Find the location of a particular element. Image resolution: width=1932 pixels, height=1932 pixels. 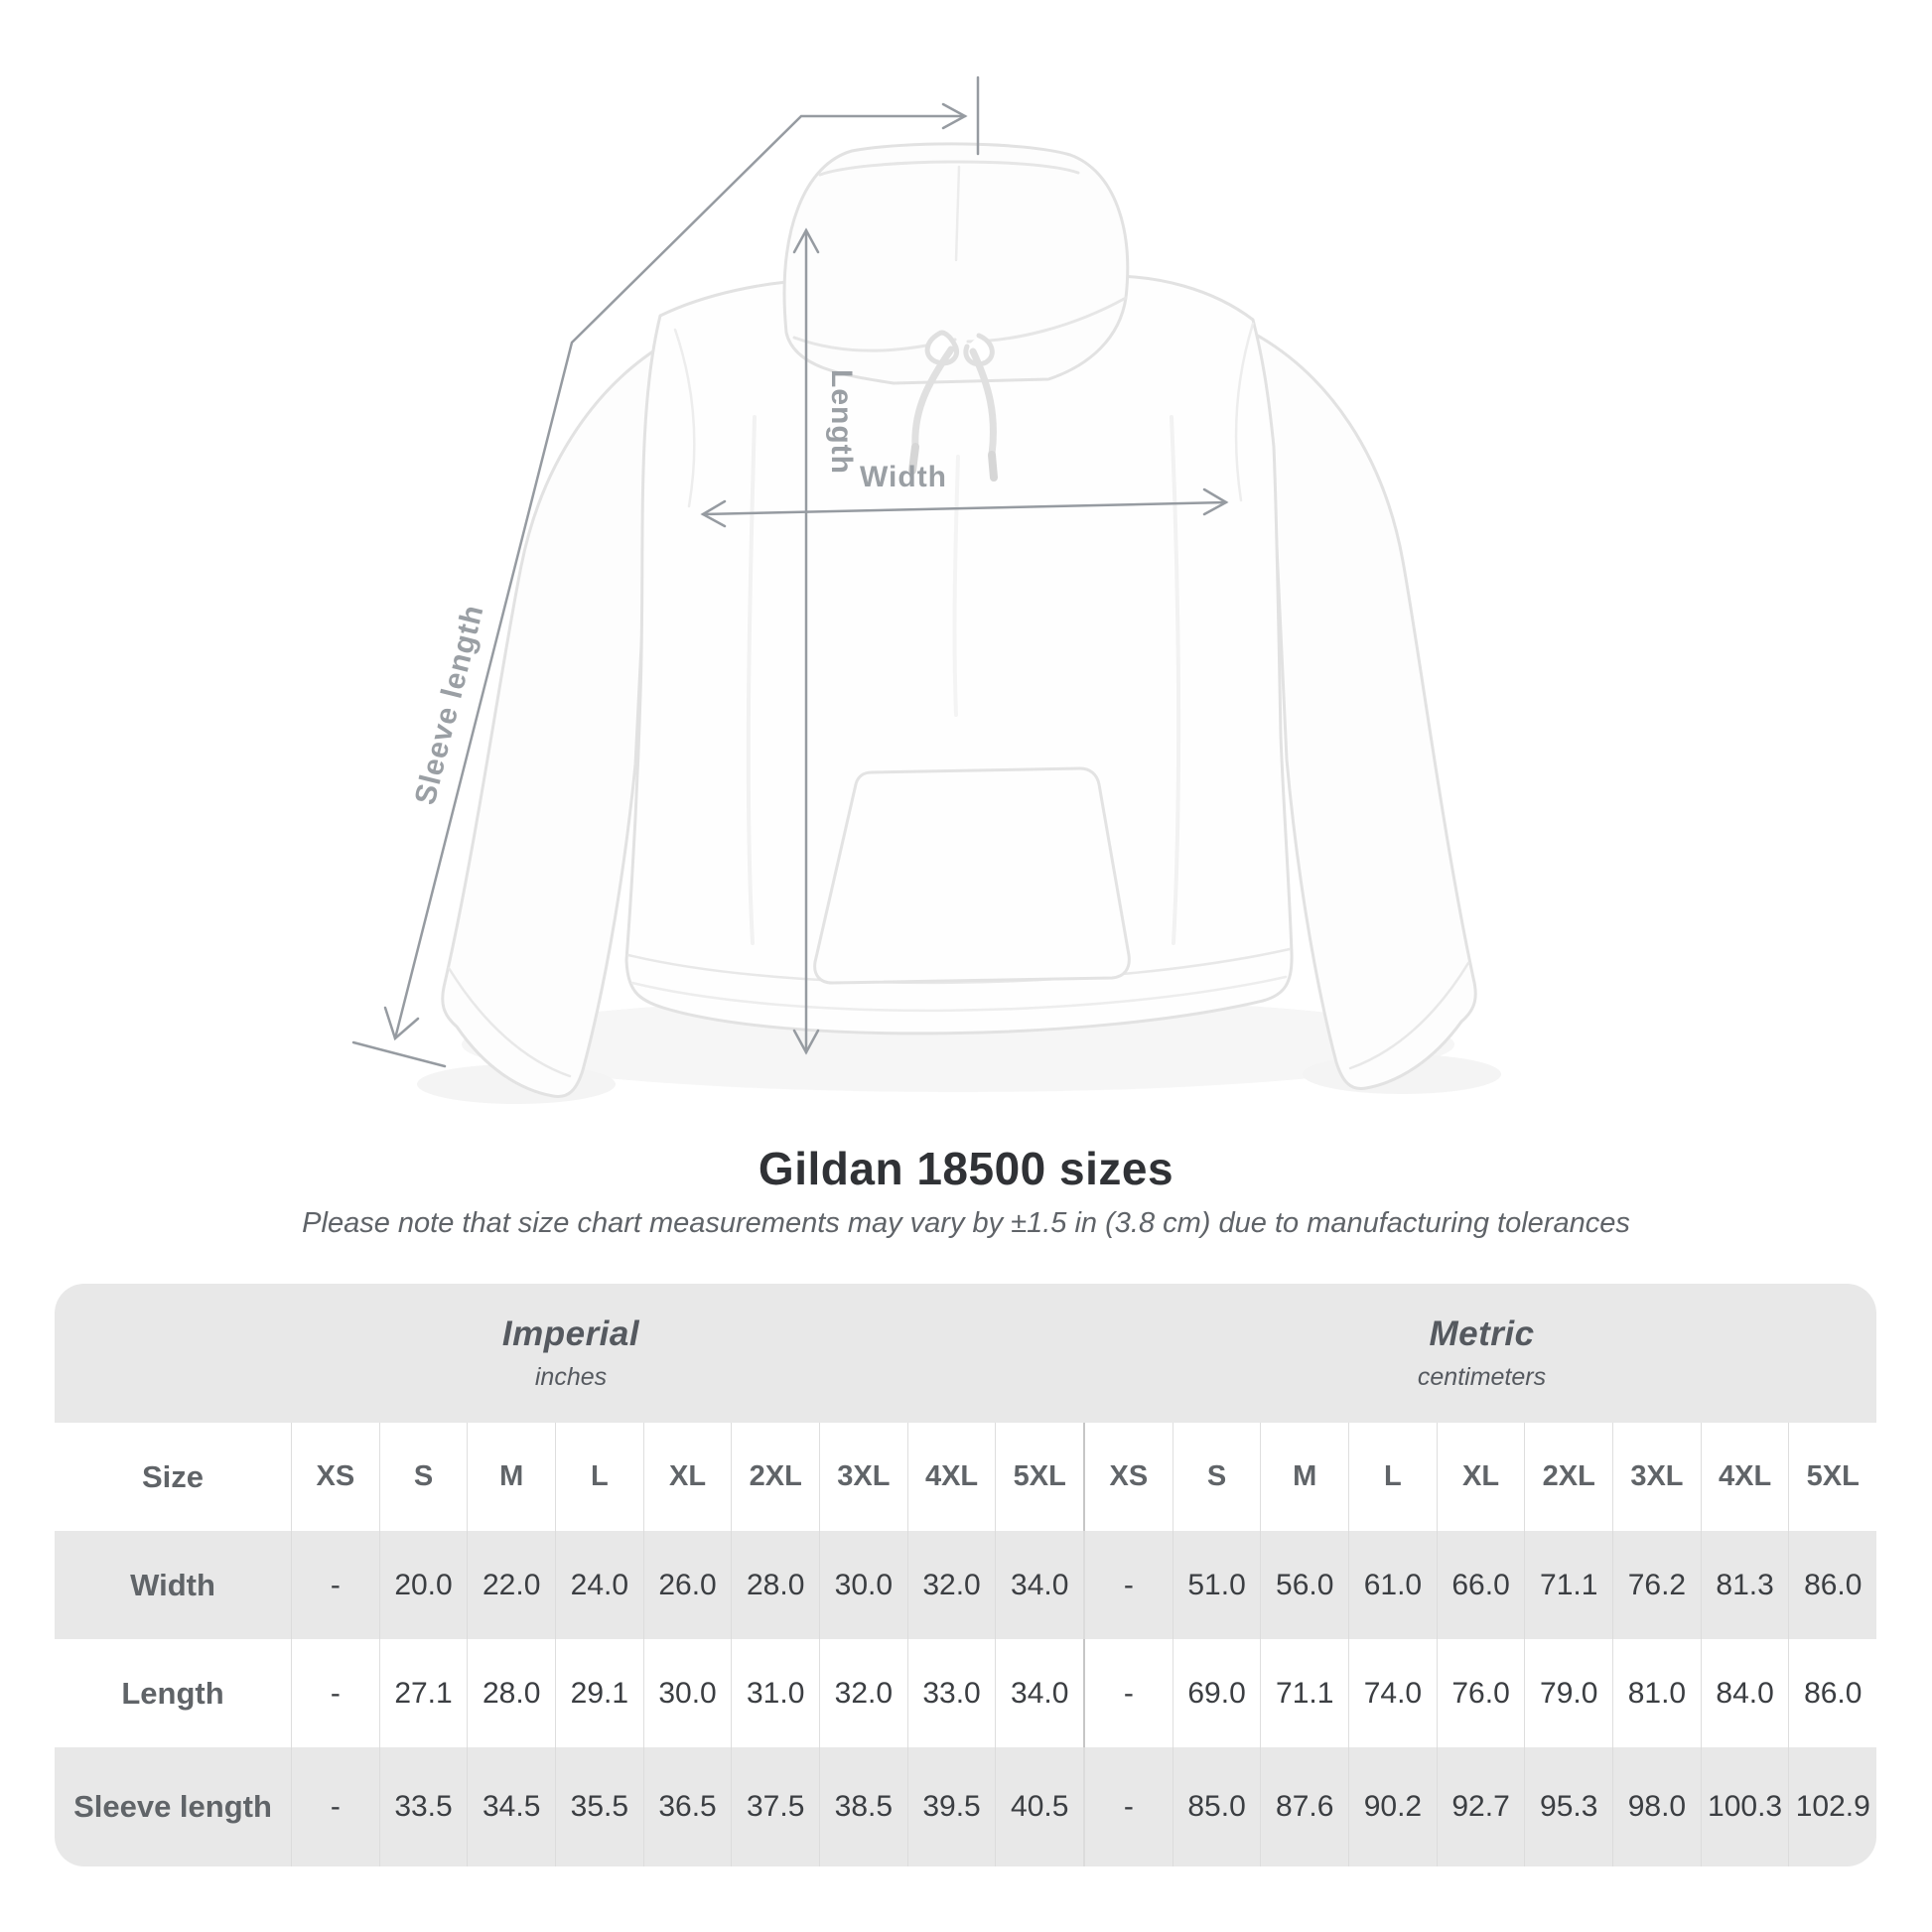

imperial-title: Imperial is located at coordinates (570, 1334).